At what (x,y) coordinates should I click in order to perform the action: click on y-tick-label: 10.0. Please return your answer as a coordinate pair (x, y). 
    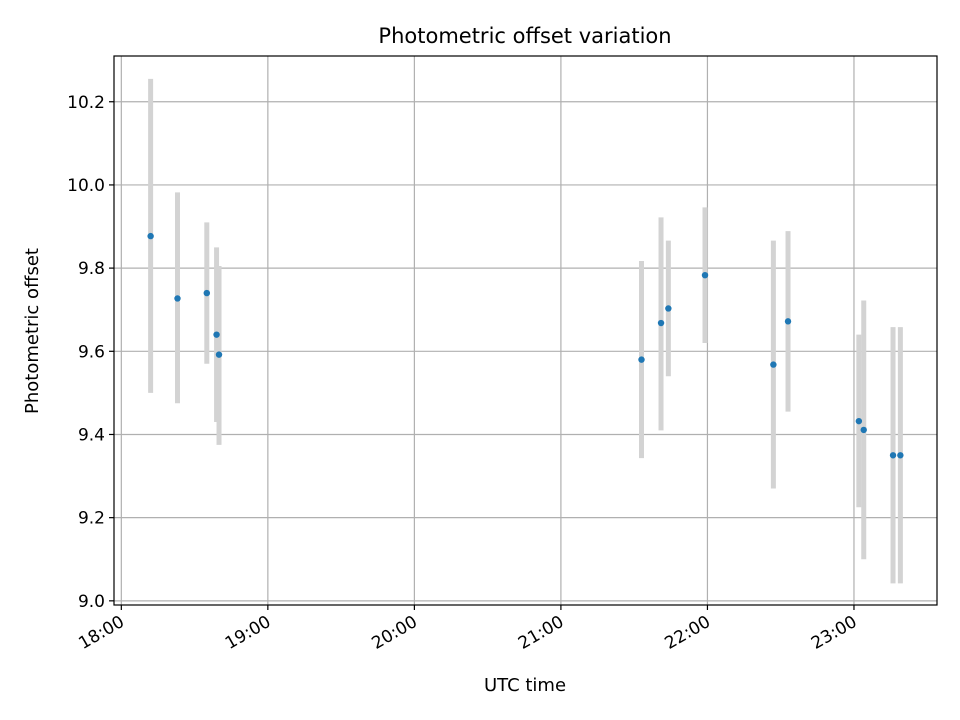
    Looking at the image, I should click on (86, 186).